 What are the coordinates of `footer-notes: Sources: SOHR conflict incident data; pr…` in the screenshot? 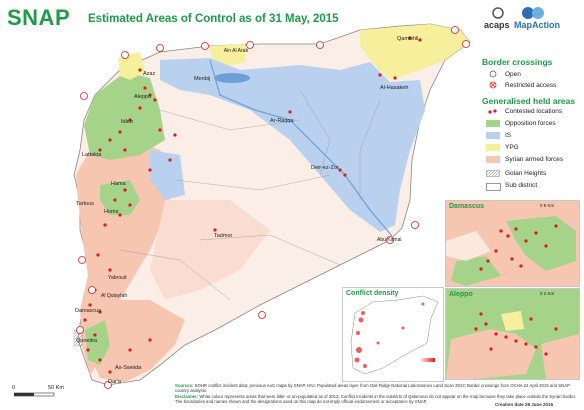 It's located at (377, 393).